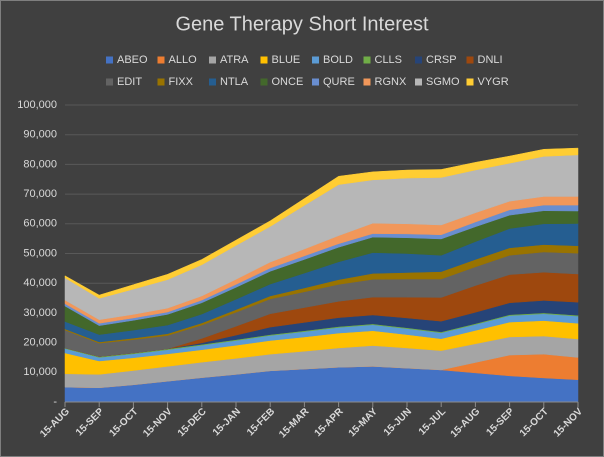  Describe the element at coordinates (37, 105) in the screenshot. I see `y-tick-label: 100,000` at that location.